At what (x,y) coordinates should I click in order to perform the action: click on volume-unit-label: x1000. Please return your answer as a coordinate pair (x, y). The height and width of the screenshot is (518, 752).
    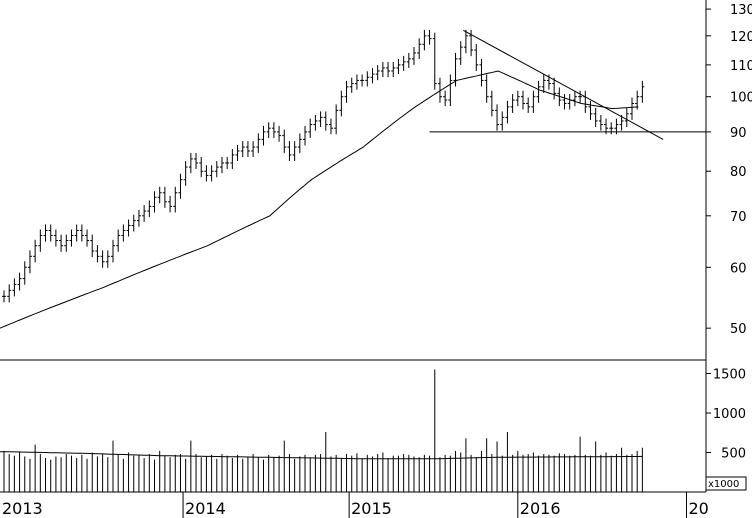
    Looking at the image, I should click on (723, 484).